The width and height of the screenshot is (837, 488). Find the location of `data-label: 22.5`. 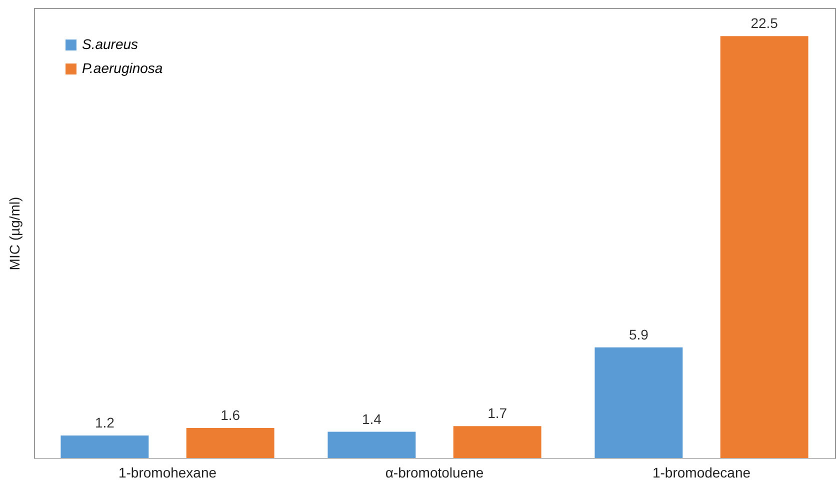

data-label: 22.5 is located at coordinates (764, 23).